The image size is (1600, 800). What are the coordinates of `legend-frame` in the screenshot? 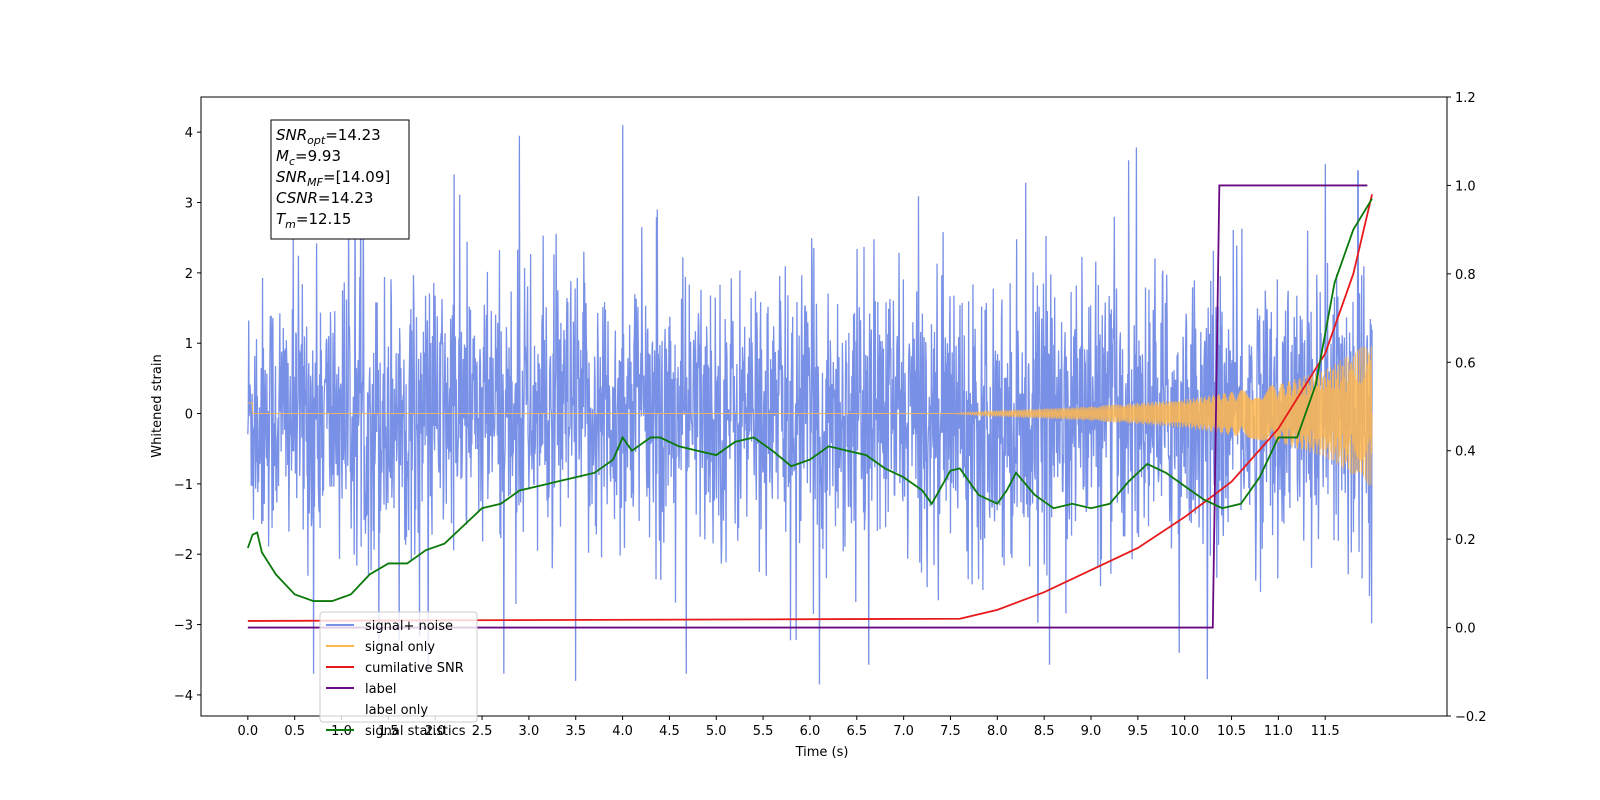 It's located at (398, 667).